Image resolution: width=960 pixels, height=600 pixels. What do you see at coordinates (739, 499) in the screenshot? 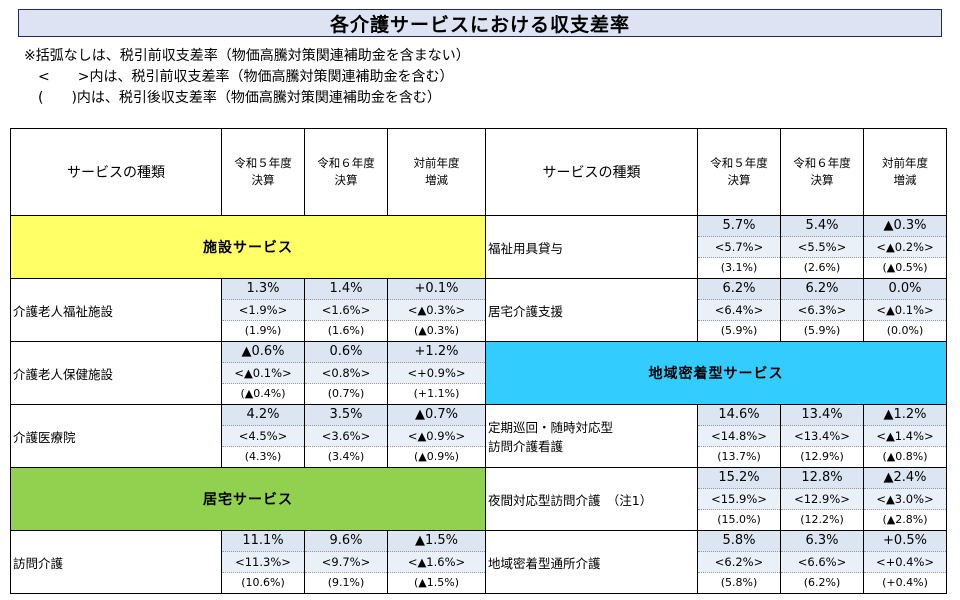
I see `value-cell: <15.9%>` at bounding box center [739, 499].